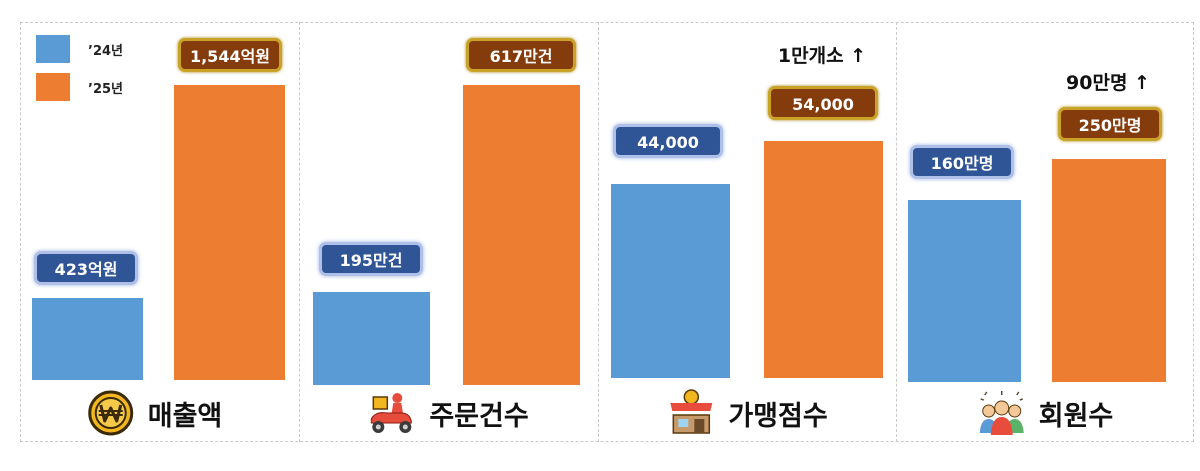 The width and height of the screenshot is (1200, 471). Describe the element at coordinates (1001, 413) in the screenshot. I see `members-icon` at that location.